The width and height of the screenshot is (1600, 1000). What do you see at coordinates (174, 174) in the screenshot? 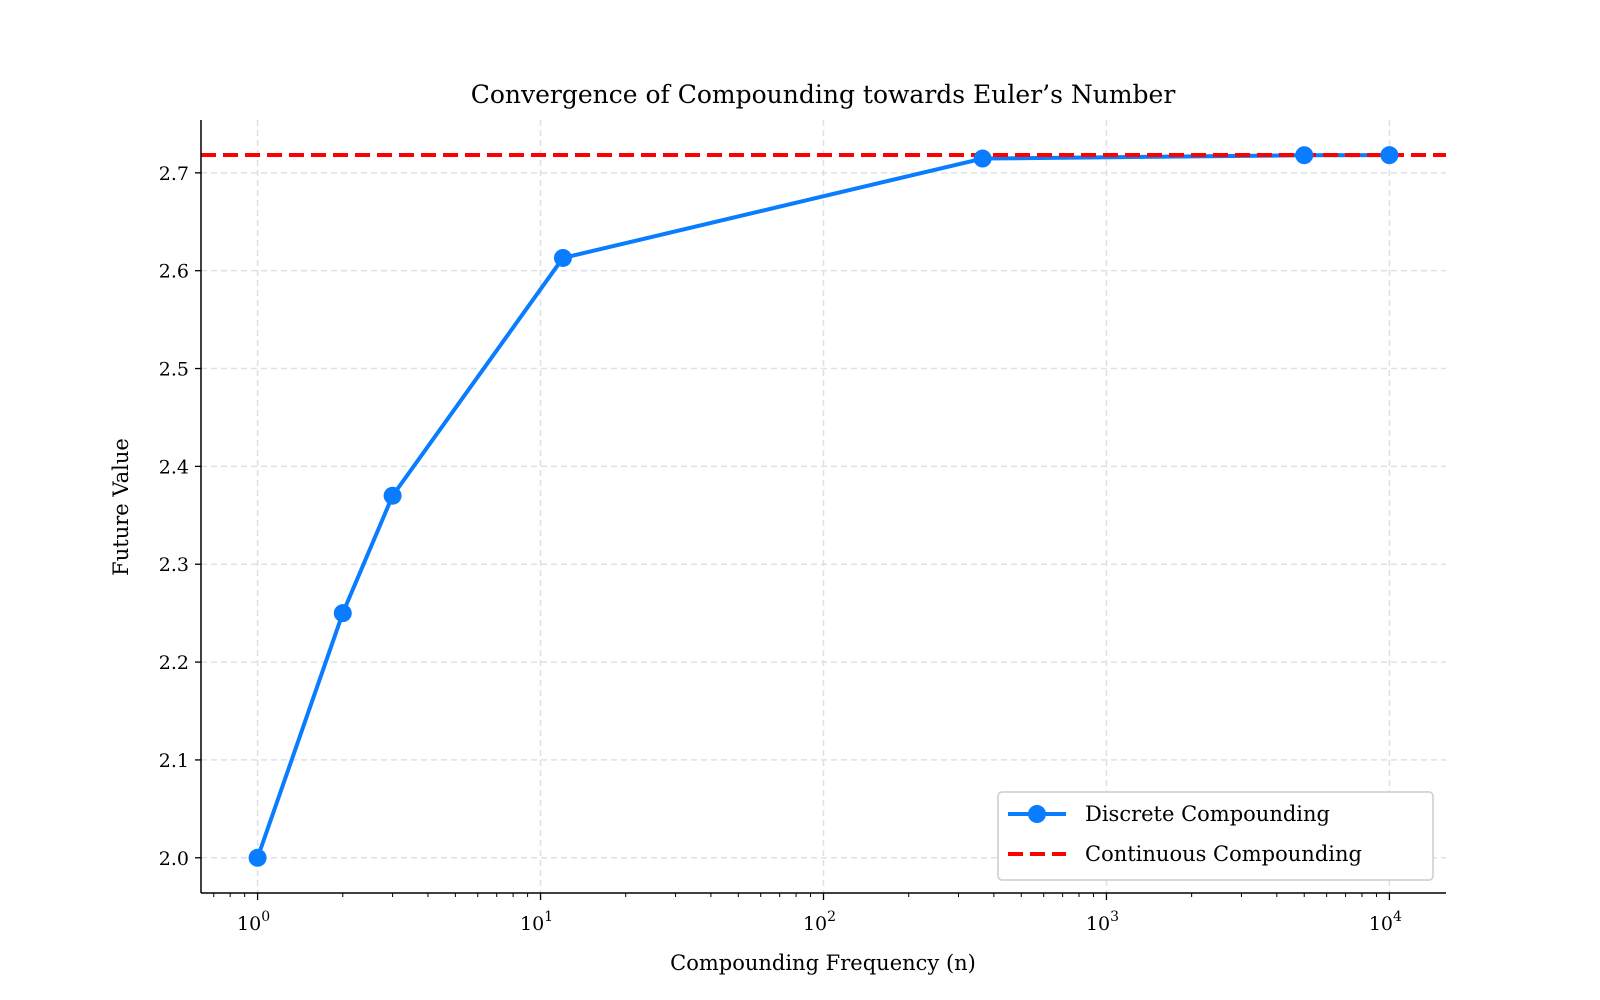
I see `y-tick-label: 2.7` at bounding box center [174, 174].